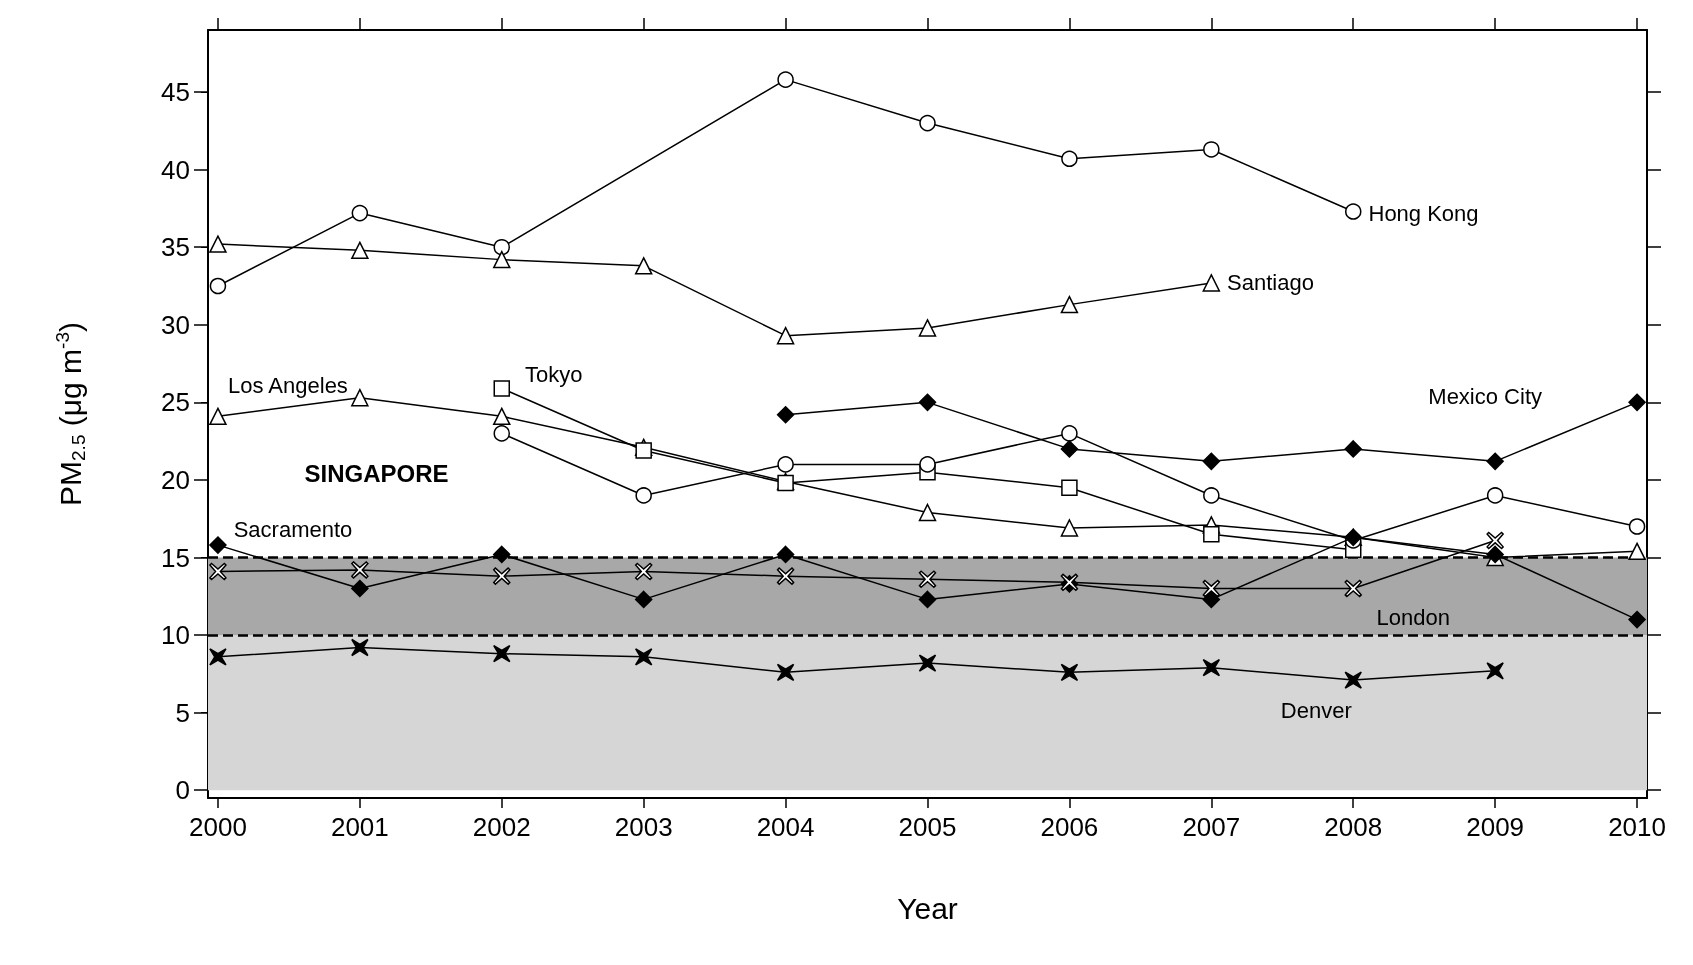  Describe the element at coordinates (359, 827) in the screenshot. I see `x-tick-label: 2001` at that location.